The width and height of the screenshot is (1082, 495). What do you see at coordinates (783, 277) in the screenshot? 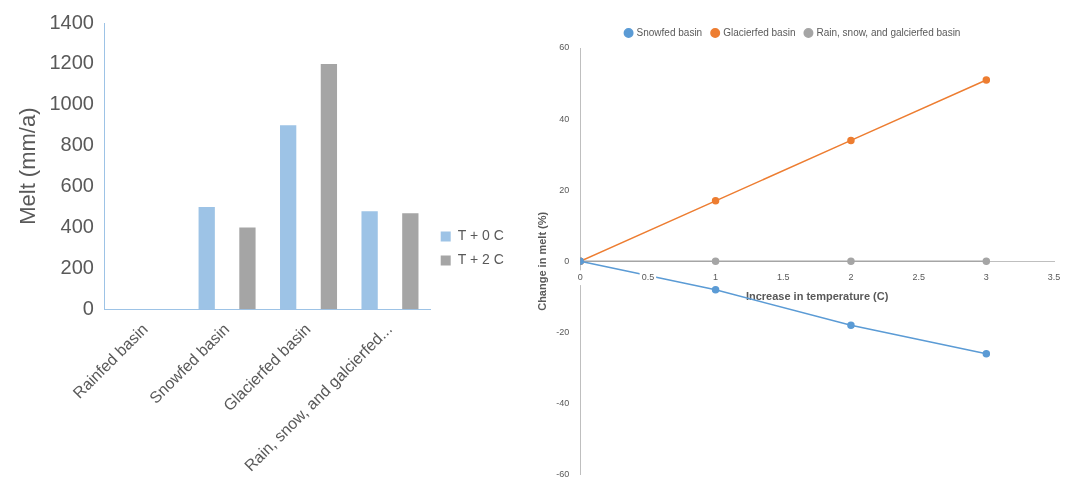
I see `x-tick-label: 1.5` at bounding box center [783, 277].